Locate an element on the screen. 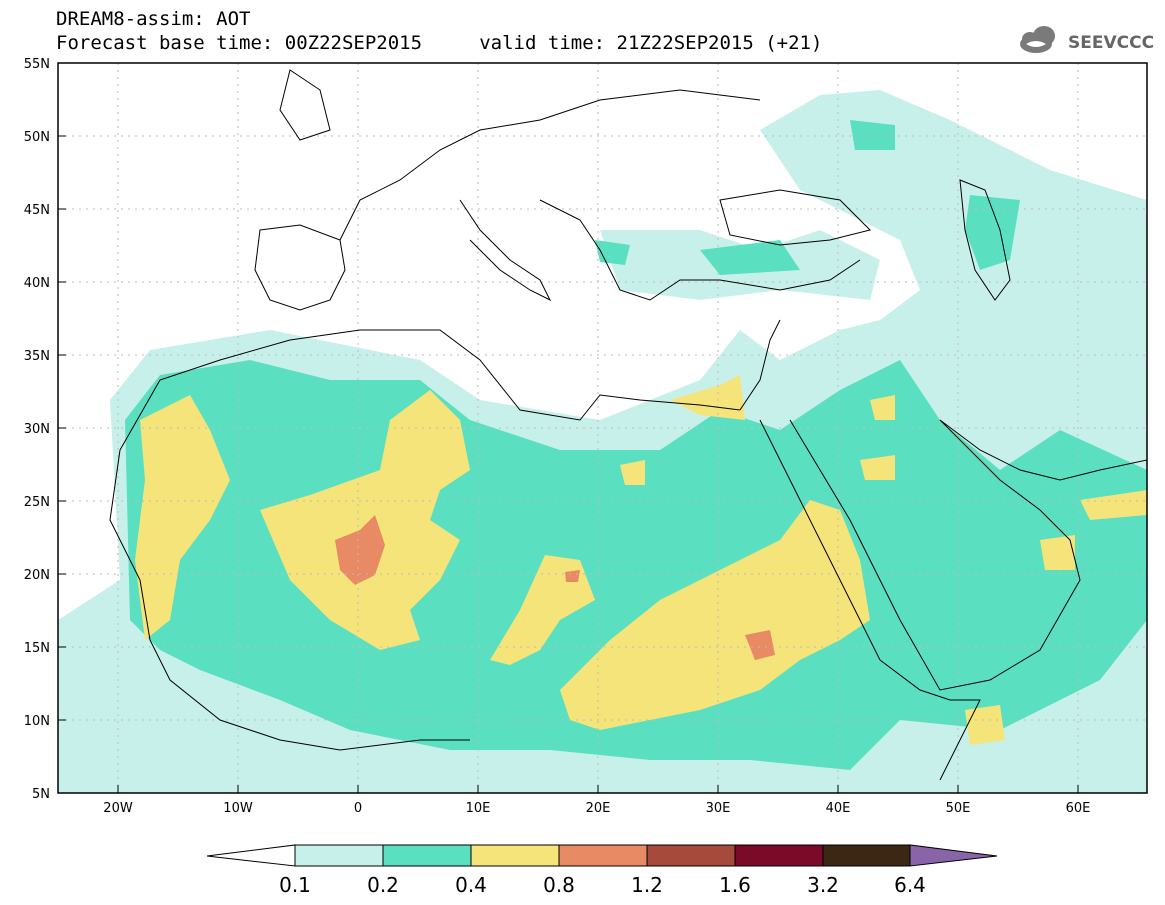 The height and width of the screenshot is (905, 1165). colorbar-labels: 0.1 0.2 0.4 0.8 1.2 1.6 3.2 6.4 is located at coordinates (602, 885).